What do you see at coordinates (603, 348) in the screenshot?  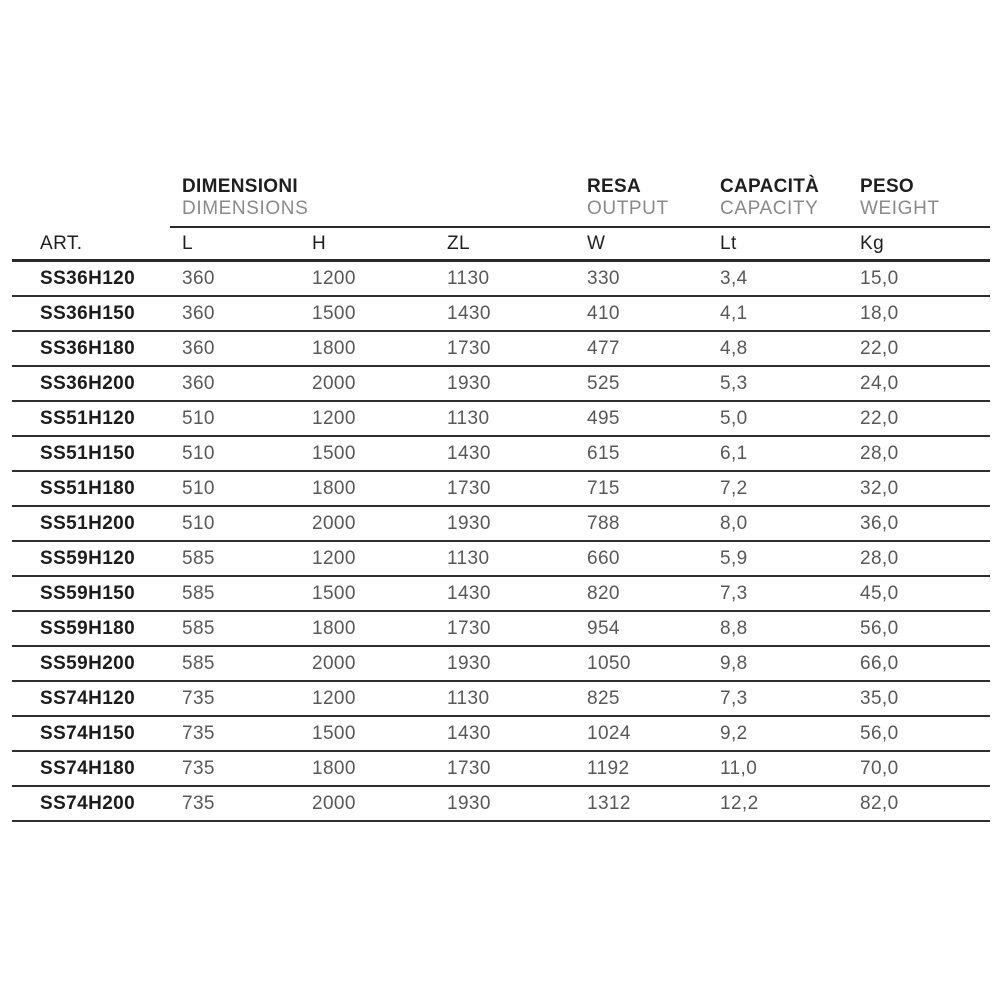 I see `cell-output-w: 477` at bounding box center [603, 348].